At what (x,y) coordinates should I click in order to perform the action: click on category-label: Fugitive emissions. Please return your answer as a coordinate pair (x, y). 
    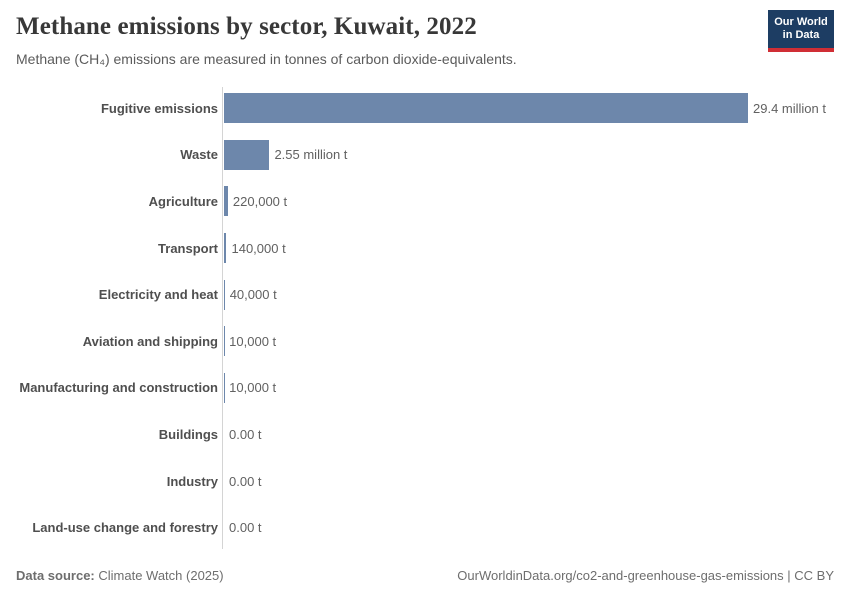
    Looking at the image, I should click on (159, 108).